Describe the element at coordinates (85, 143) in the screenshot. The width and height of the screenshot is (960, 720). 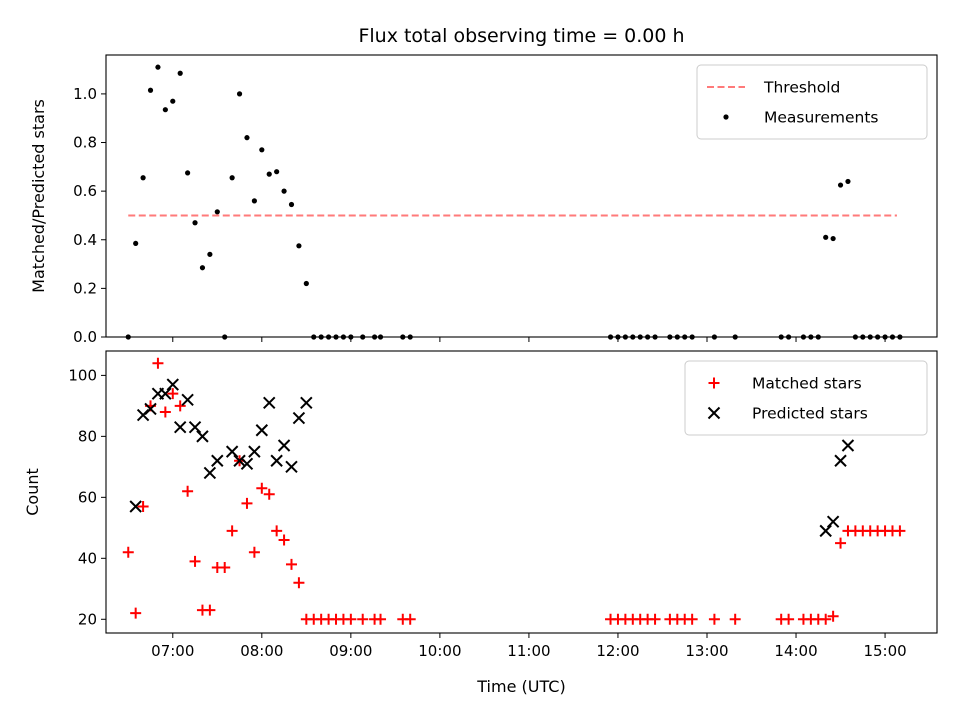
I see `y-tick-label: 0.8` at that location.